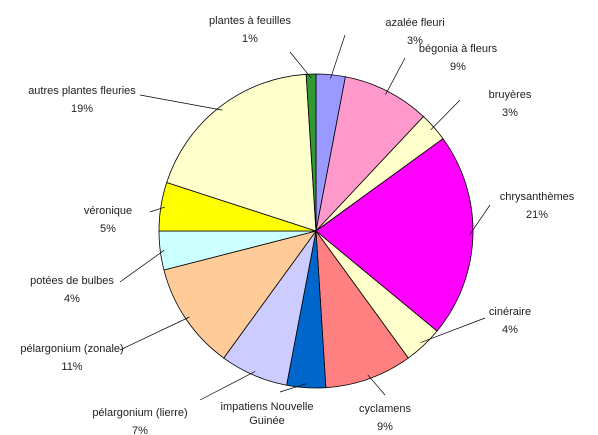  Describe the element at coordinates (71, 358) in the screenshot. I see `slice-label: pélargonium (zonale) 11%` at that location.